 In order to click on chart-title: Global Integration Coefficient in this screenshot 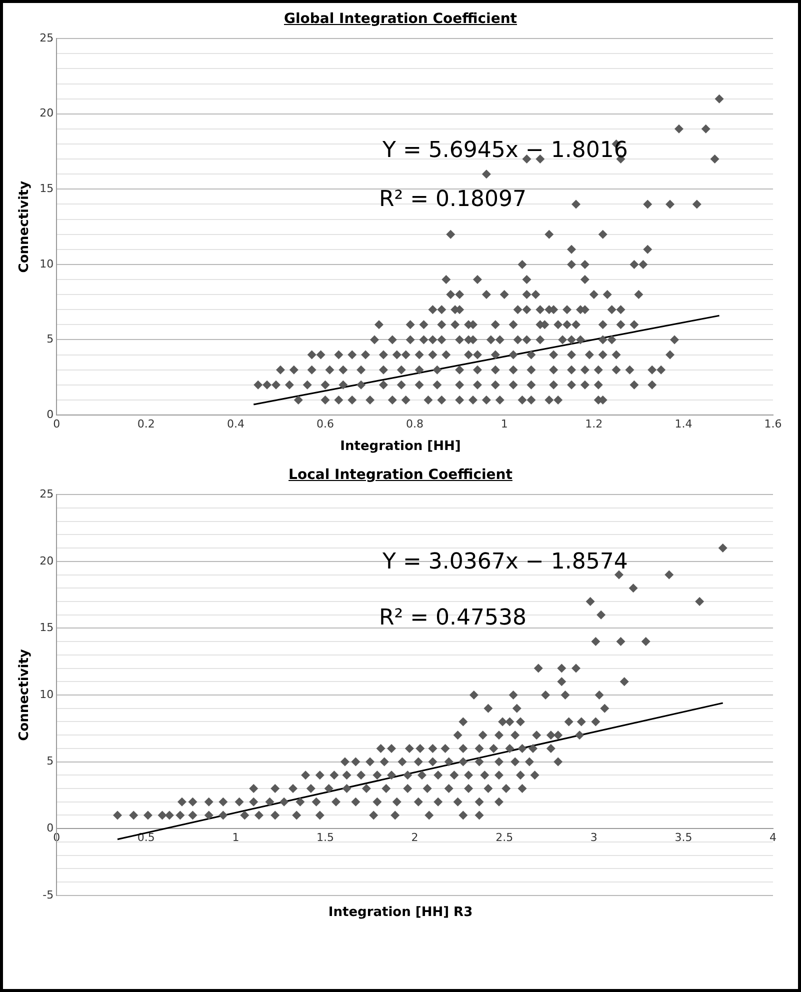, I will do `click(400, 20)`.